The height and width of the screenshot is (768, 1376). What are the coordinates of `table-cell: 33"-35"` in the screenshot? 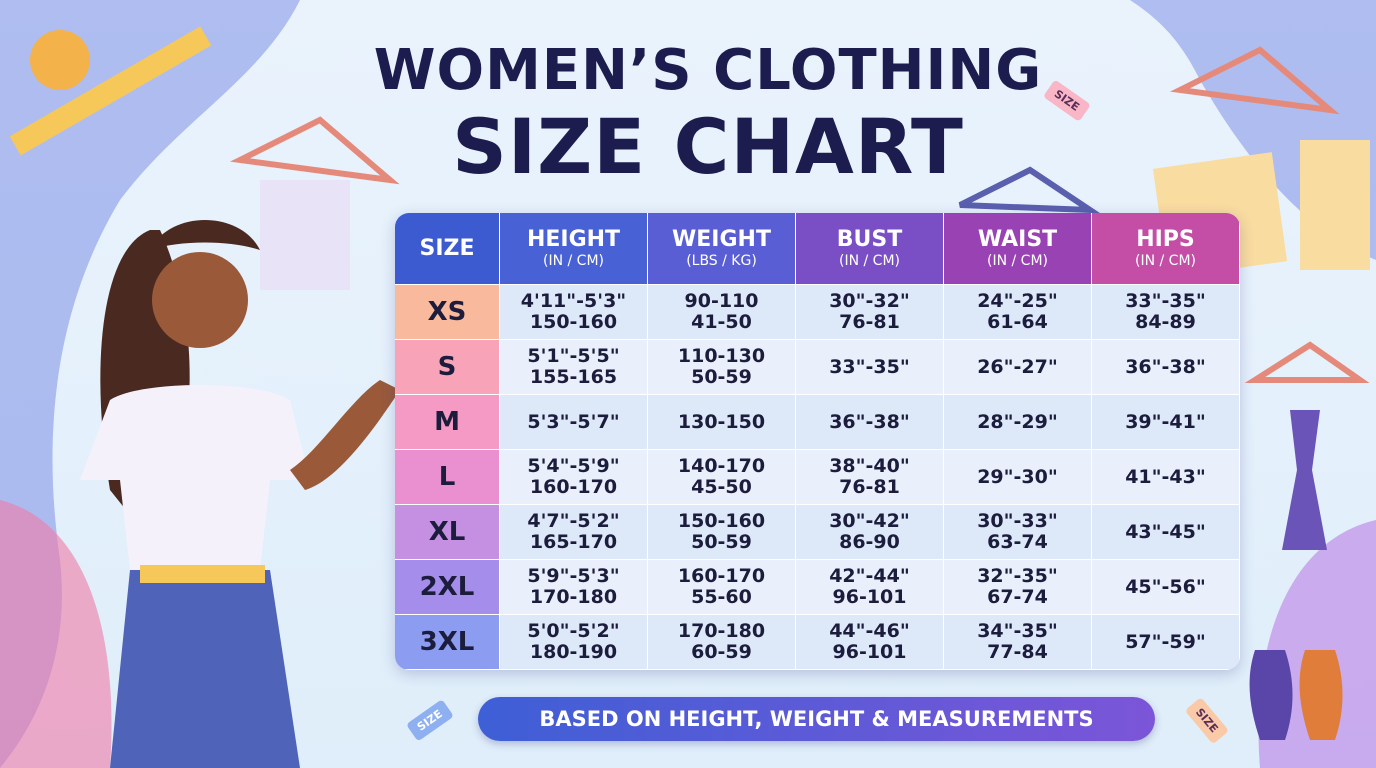 It's located at (870, 367).